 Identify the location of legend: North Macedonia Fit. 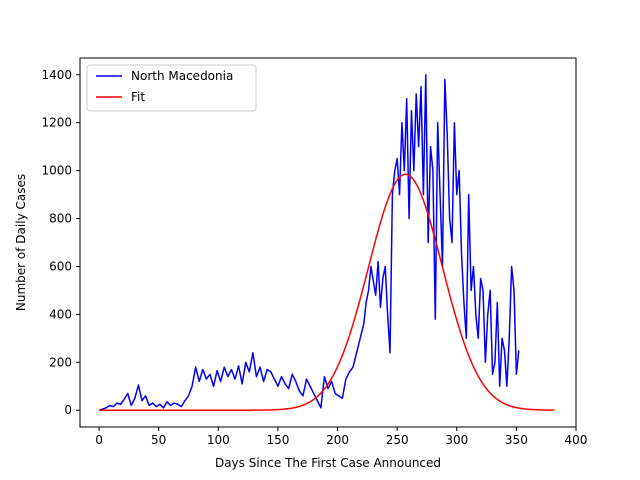
(171, 88).